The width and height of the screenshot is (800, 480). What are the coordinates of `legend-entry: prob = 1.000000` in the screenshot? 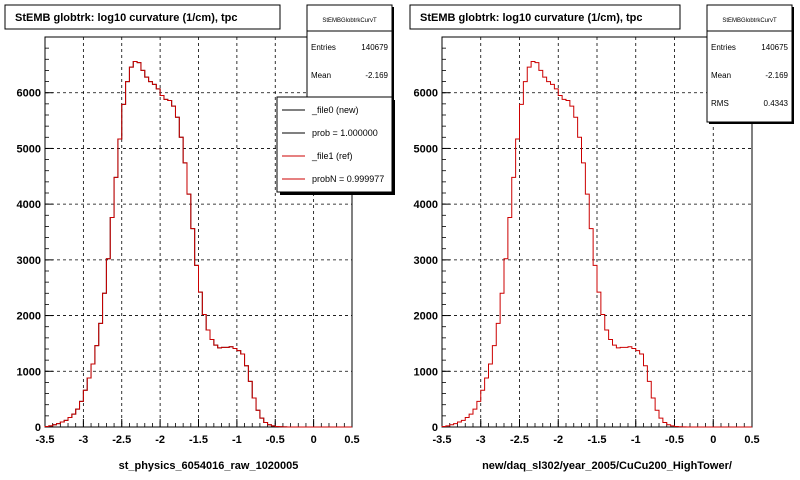 It's located at (345, 133).